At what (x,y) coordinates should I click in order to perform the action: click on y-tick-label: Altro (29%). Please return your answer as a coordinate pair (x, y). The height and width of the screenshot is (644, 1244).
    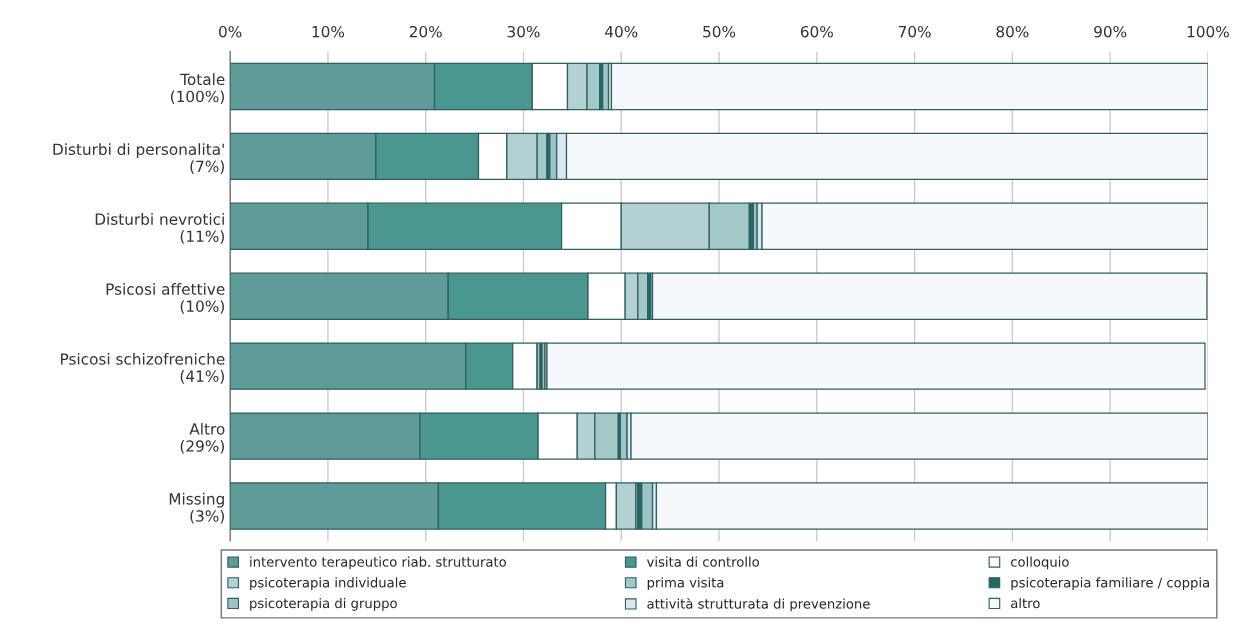
    Looking at the image, I should click on (202, 438).